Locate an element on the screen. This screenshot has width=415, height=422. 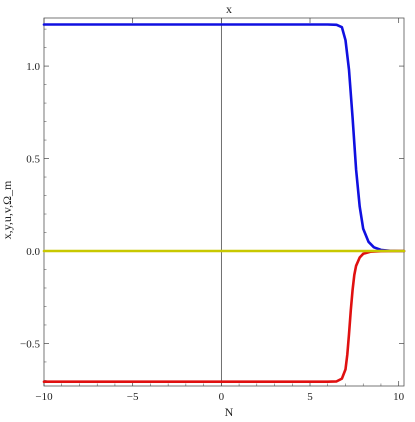
y-tick-label: −0.5 is located at coordinates (30, 344).